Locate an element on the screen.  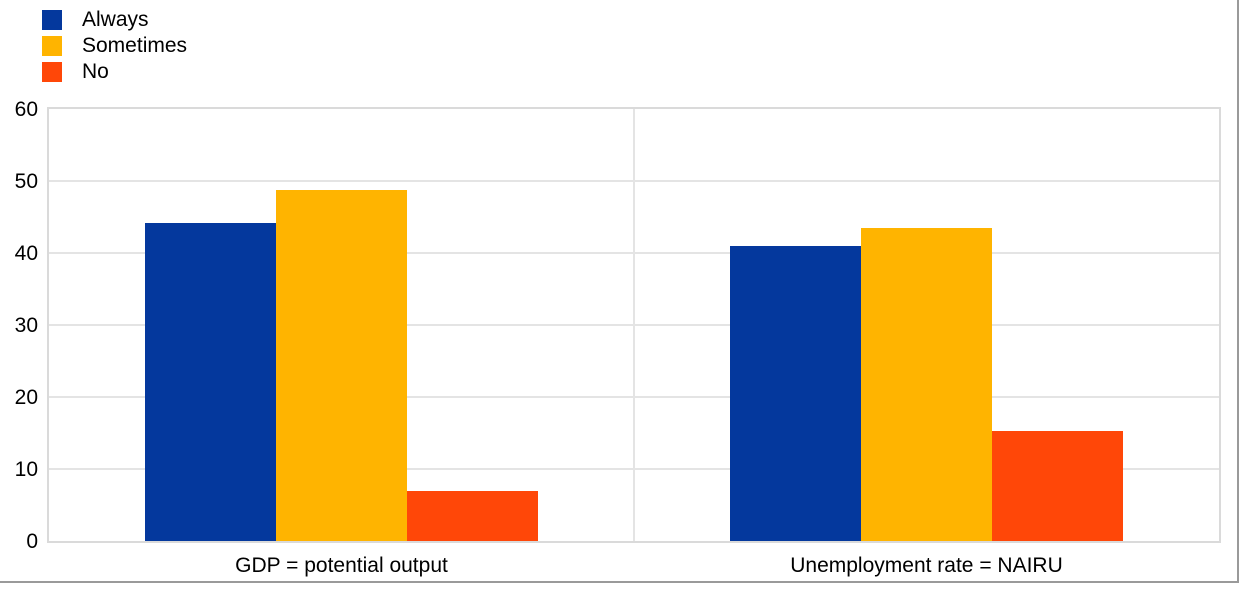
legend-item-sometimes: Sometimes is located at coordinates (114, 46).